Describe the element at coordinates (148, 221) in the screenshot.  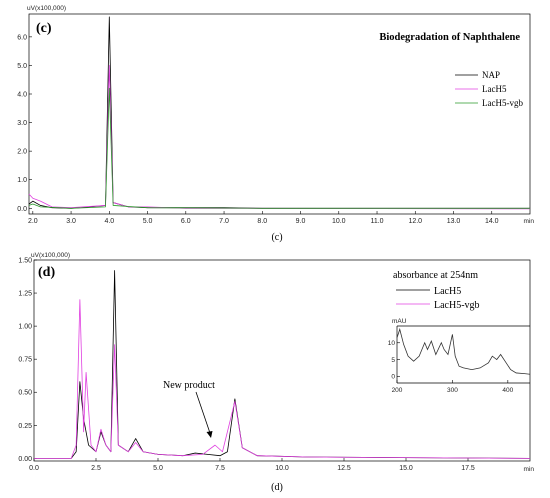
I see `panel-c-xtick-label: 5.0` at that location.